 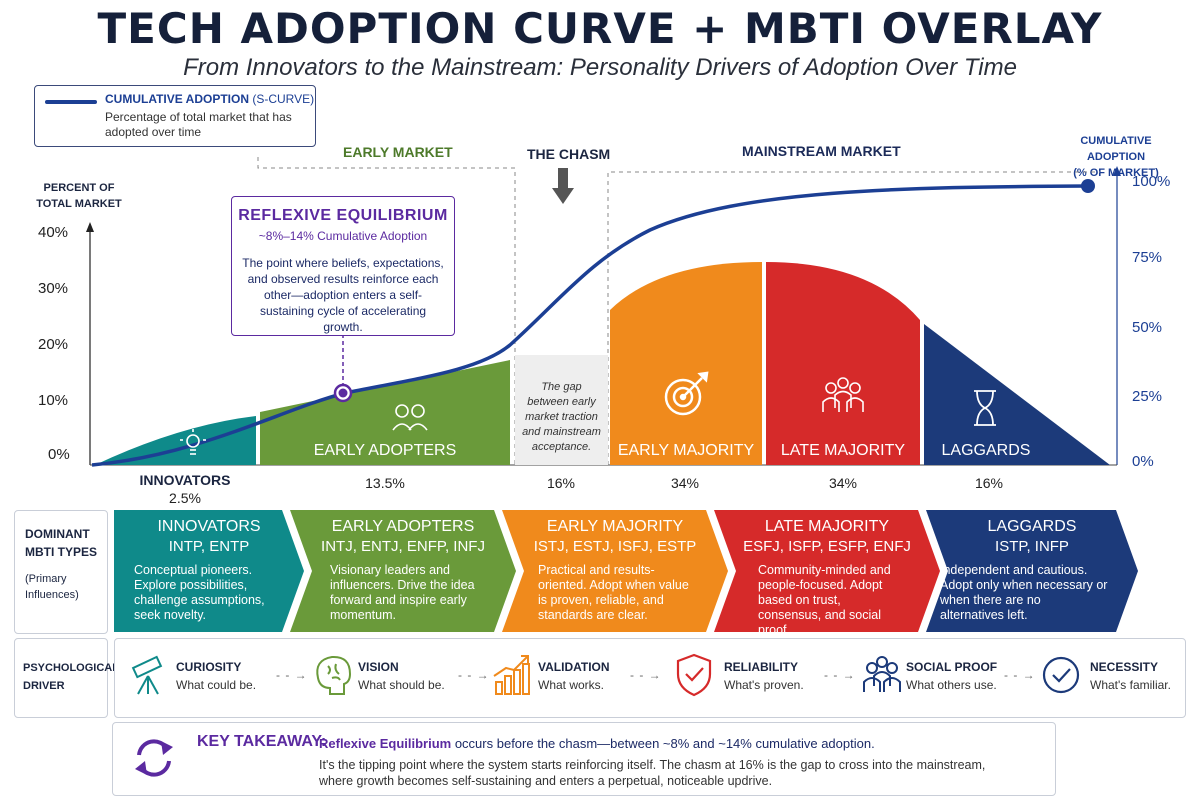 What do you see at coordinates (571, 685) in the screenshot?
I see `driver-sub-validation: What works.` at bounding box center [571, 685].